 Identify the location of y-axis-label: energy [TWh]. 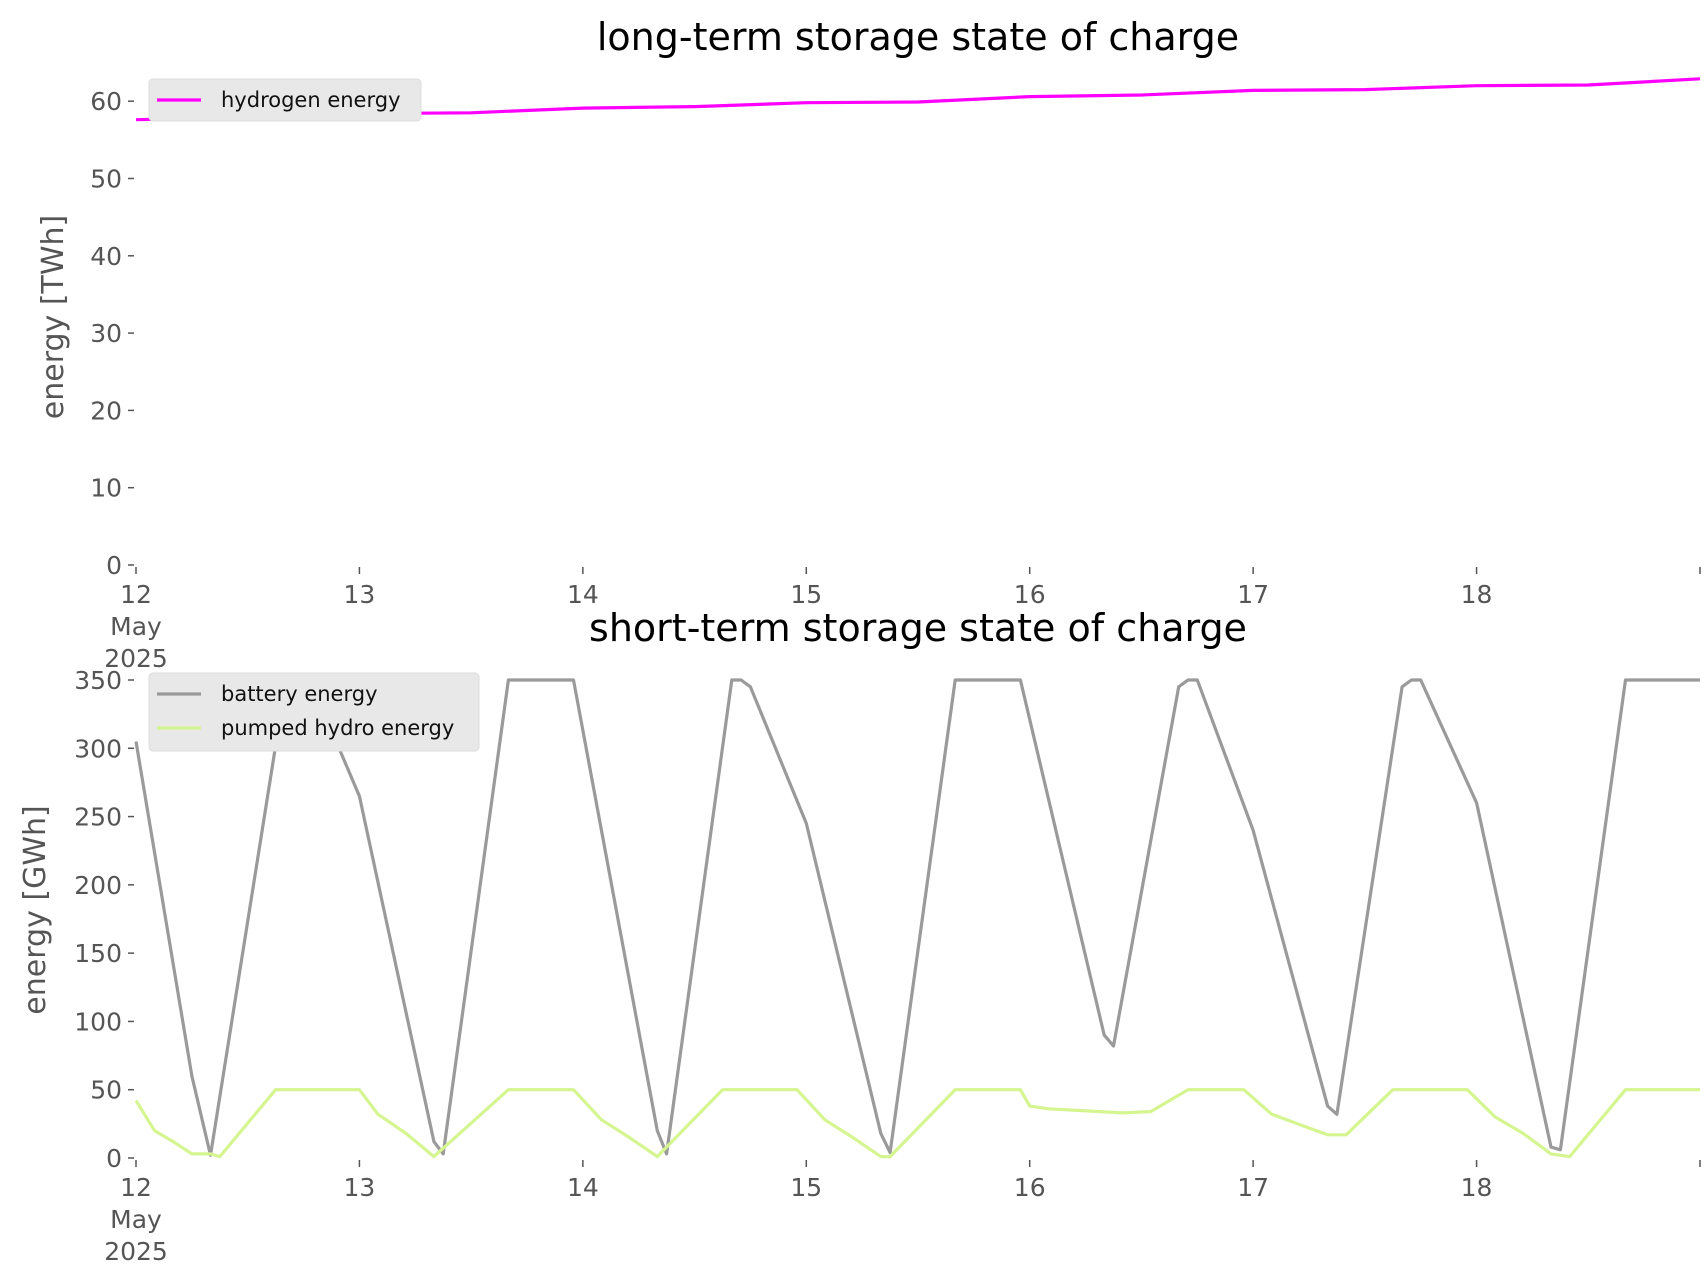
(53, 317).